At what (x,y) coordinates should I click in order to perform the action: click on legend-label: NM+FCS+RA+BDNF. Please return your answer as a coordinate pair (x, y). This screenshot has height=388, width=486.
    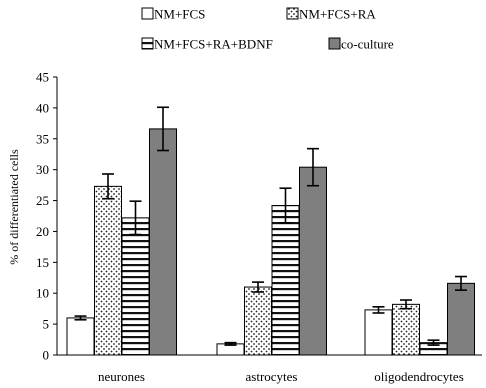
    Looking at the image, I should click on (213, 44).